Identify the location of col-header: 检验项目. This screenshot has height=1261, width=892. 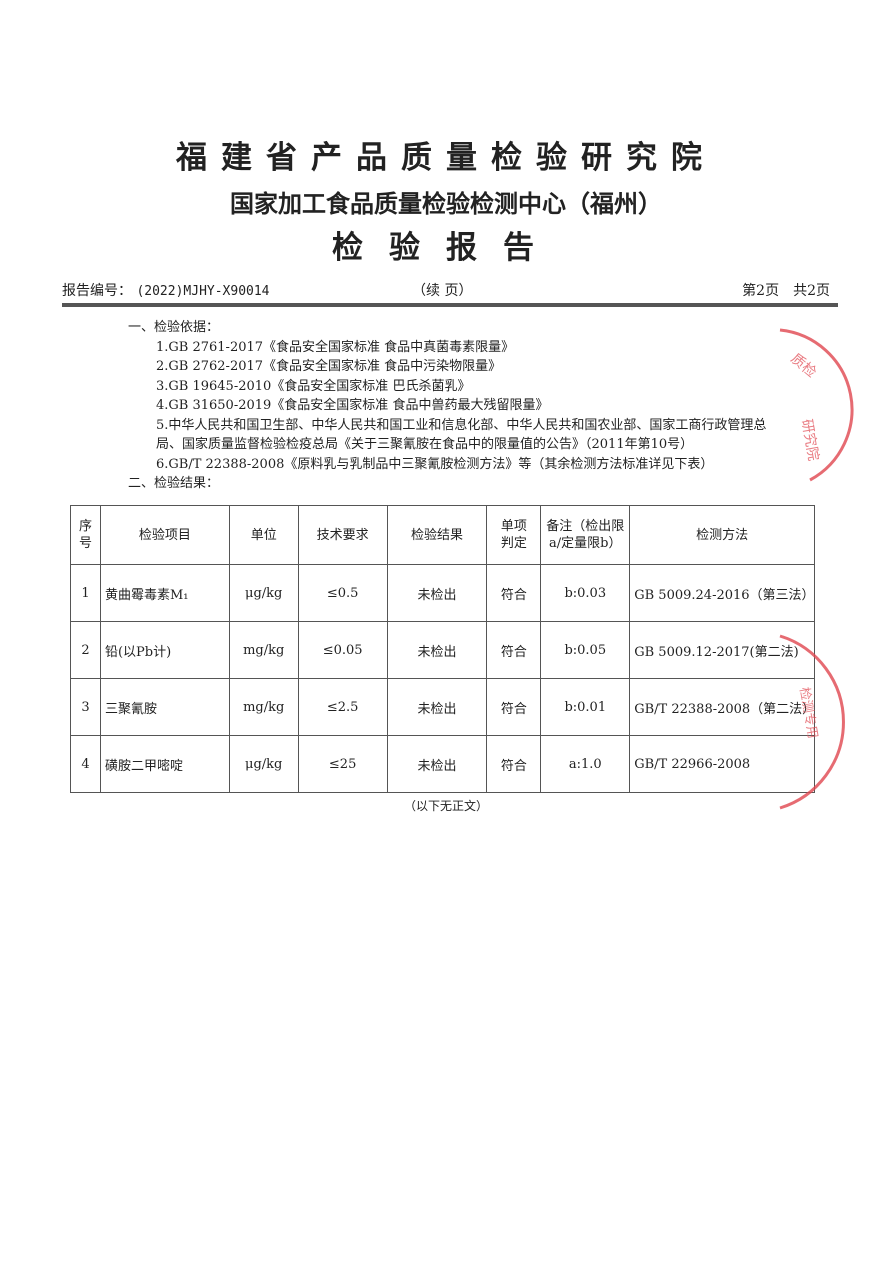
(164, 535).